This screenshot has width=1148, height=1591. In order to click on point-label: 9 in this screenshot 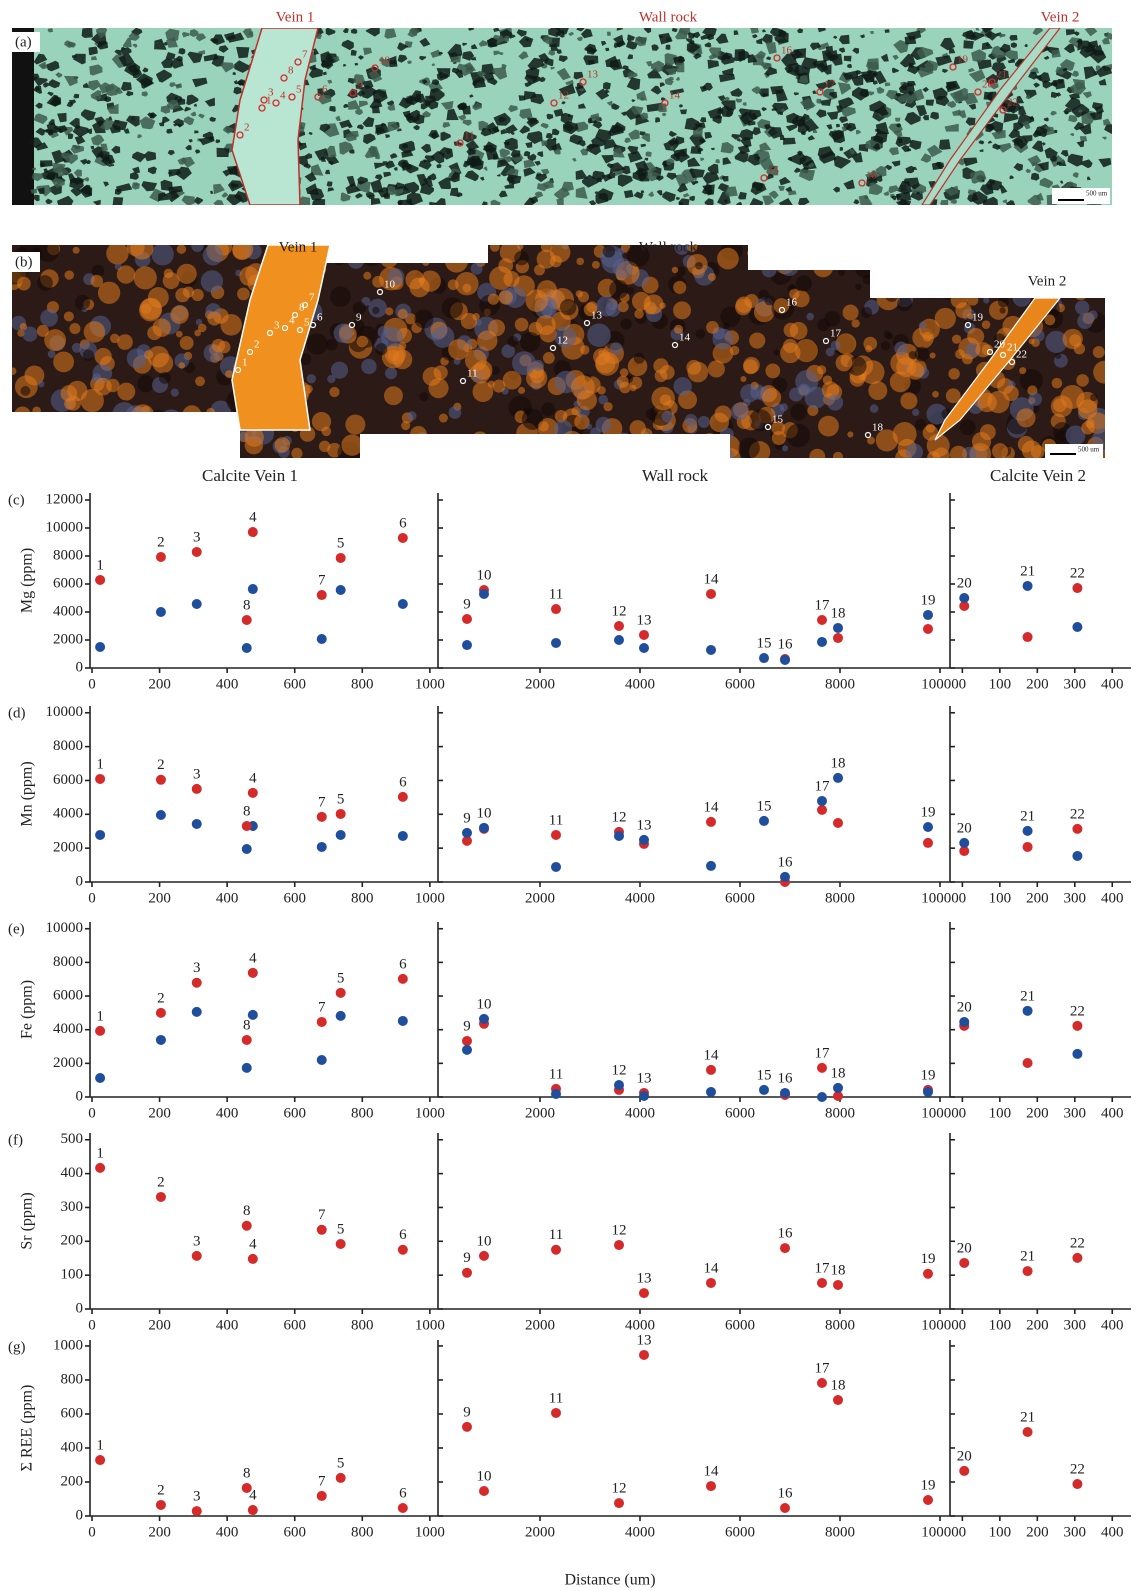, I will do `click(467, 1412)`.